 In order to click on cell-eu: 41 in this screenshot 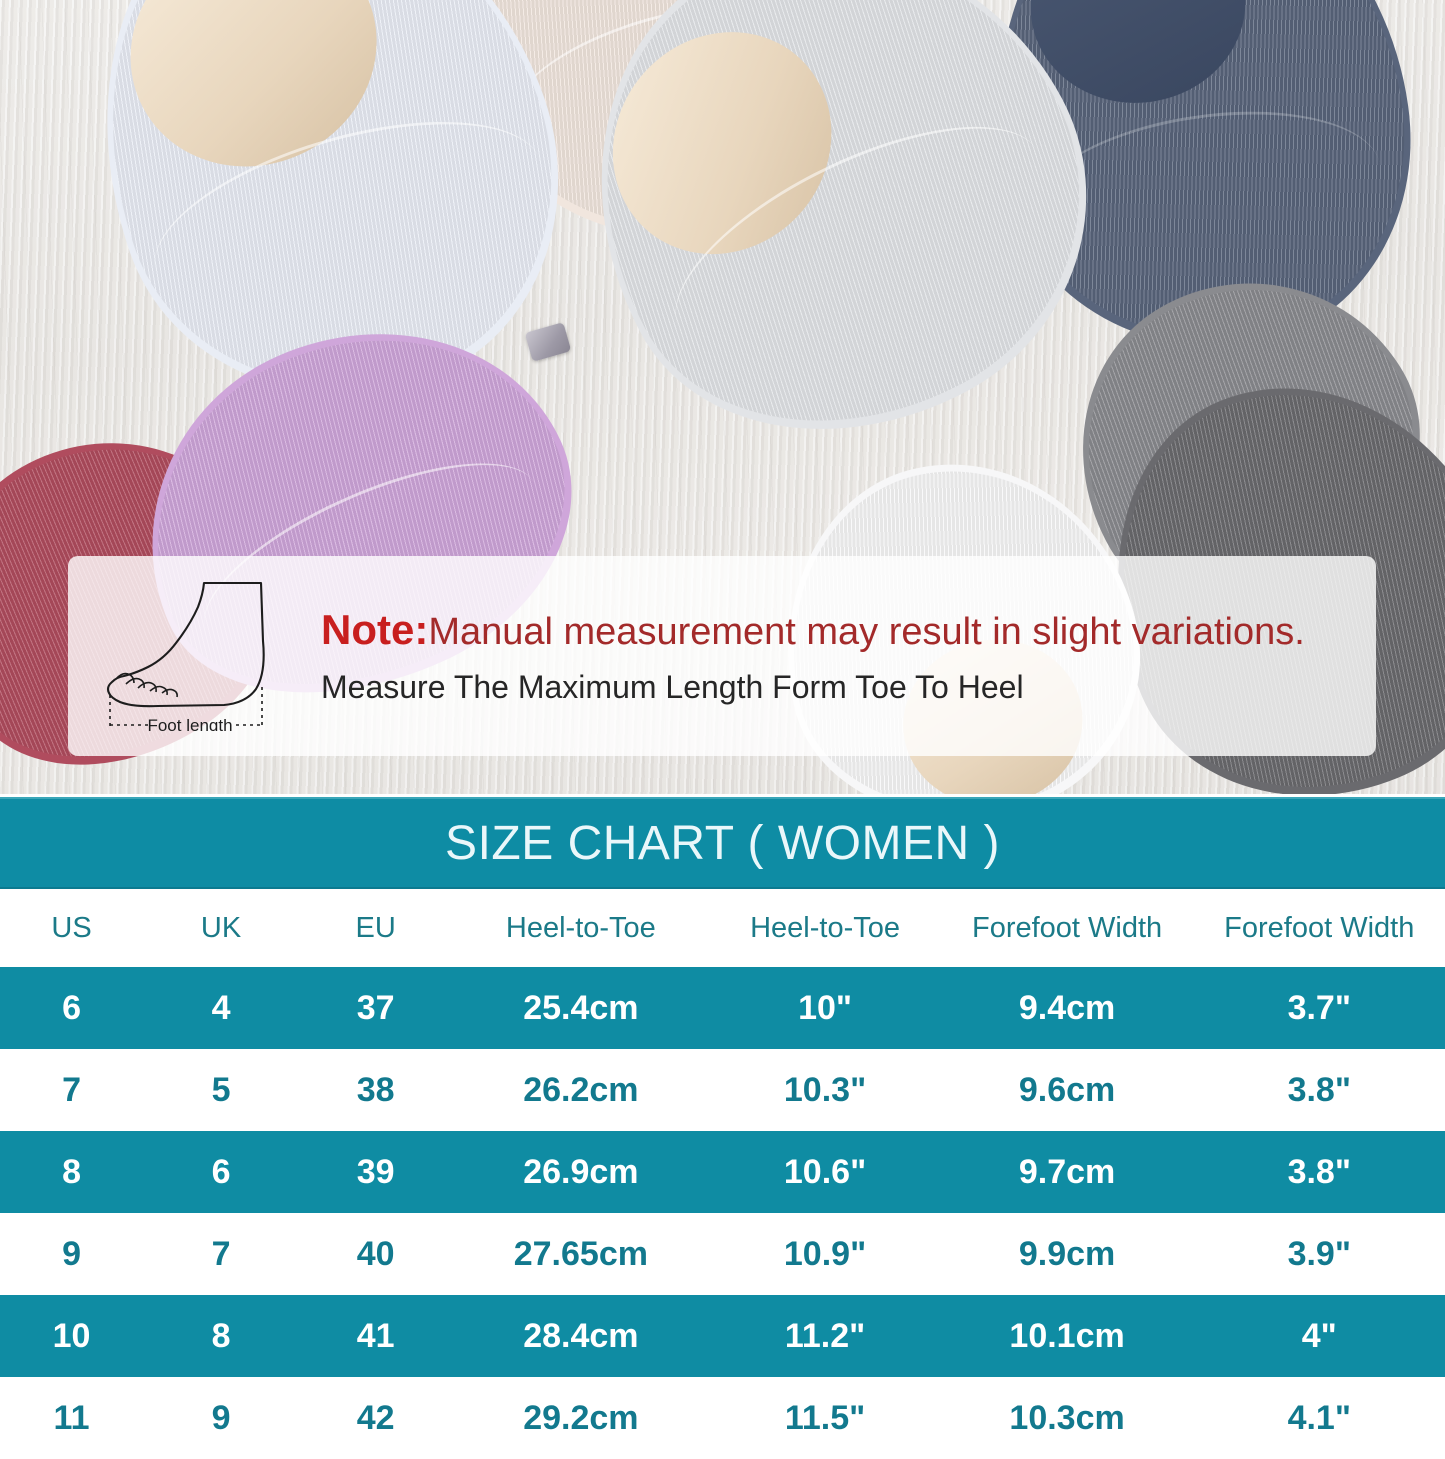, I will do `click(375, 1335)`.